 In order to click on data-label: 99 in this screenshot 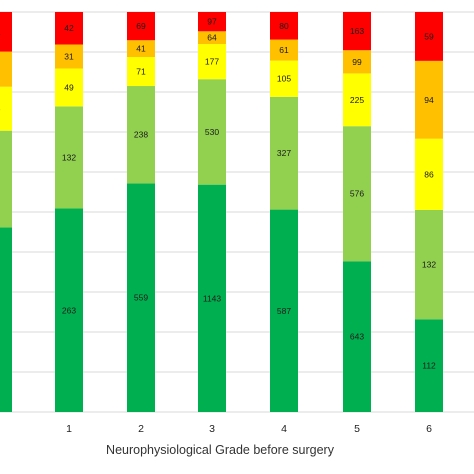, I will do `click(357, 62)`.